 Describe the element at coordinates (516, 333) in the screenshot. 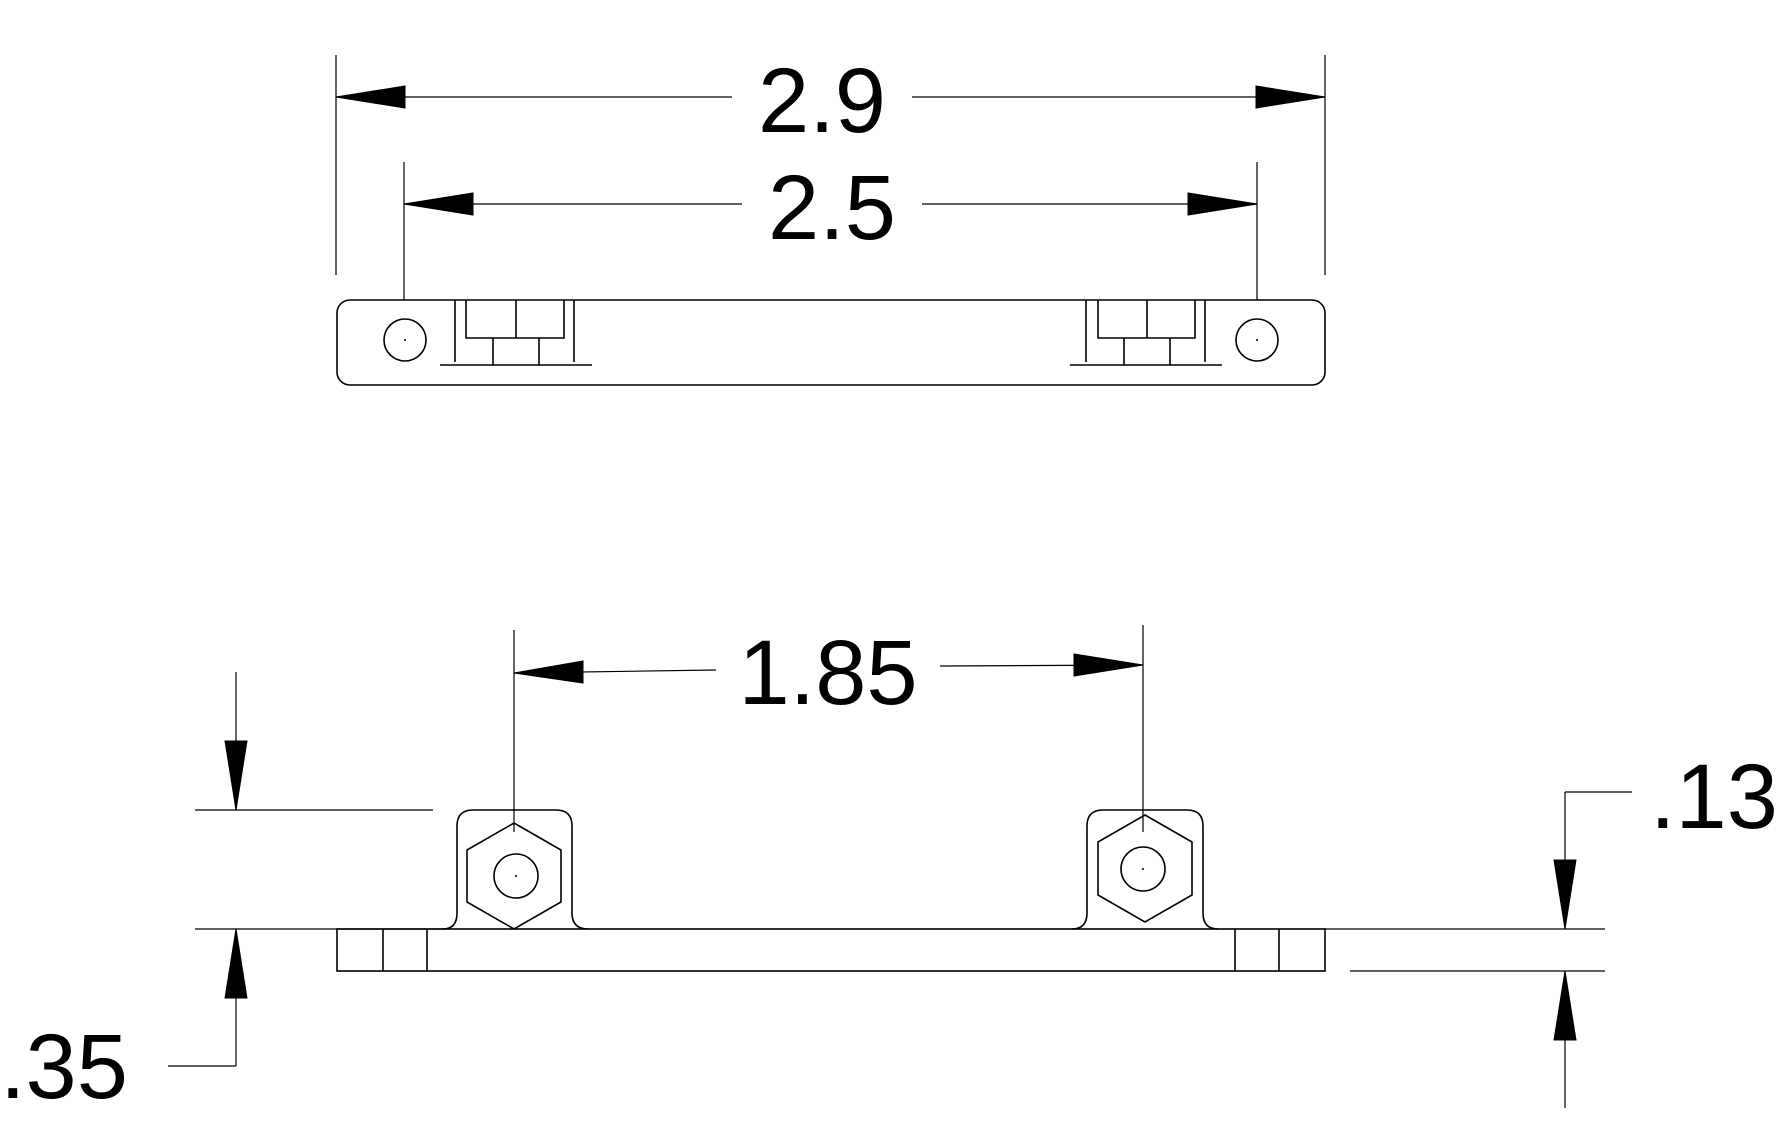

I see `hex-nut-top-left` at that location.